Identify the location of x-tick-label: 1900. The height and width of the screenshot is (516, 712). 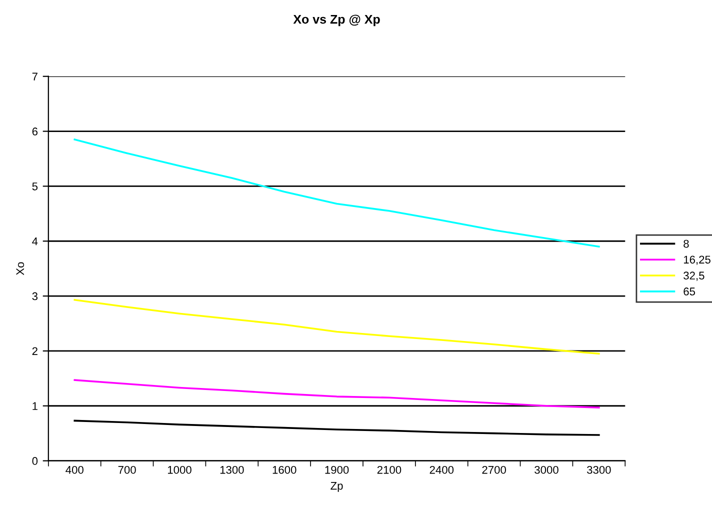
(337, 470).